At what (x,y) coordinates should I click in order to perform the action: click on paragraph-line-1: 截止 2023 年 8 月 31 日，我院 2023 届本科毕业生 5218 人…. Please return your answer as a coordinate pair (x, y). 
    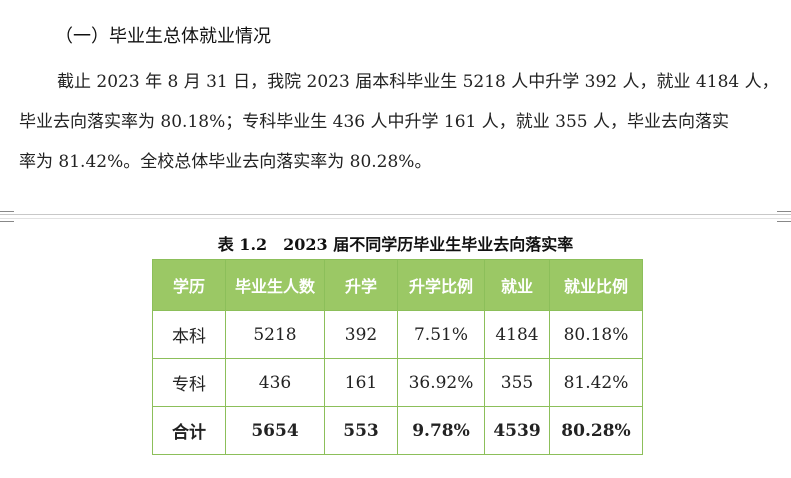
    Looking at the image, I should click on (418, 82).